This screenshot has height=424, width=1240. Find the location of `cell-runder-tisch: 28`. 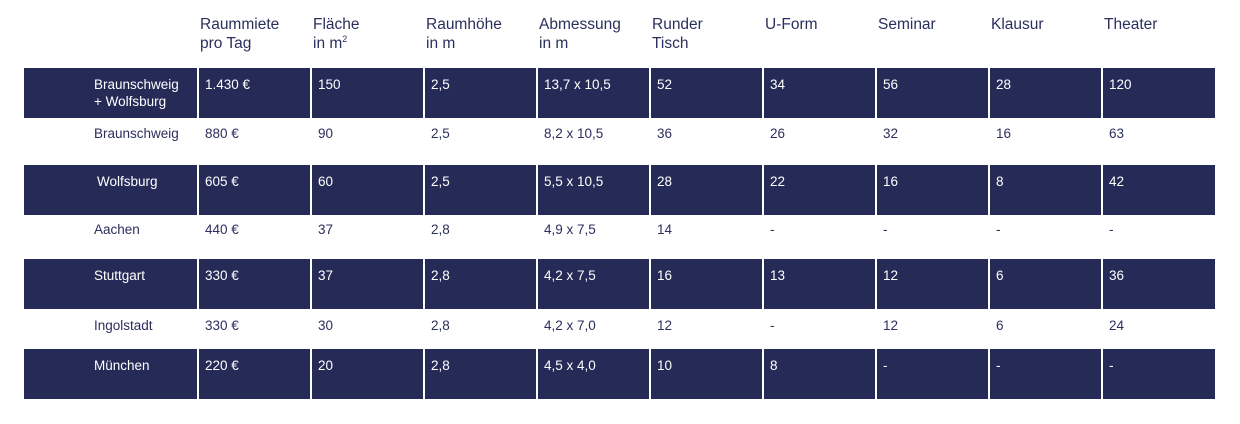

cell-runder-tisch: 28 is located at coordinates (706, 190).